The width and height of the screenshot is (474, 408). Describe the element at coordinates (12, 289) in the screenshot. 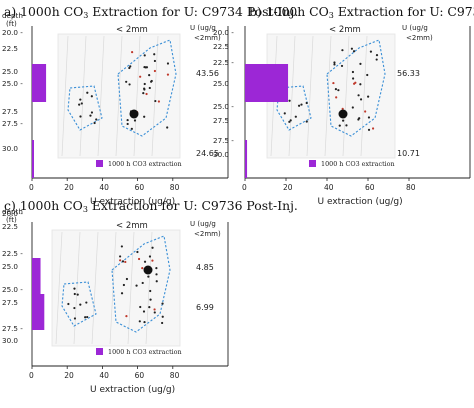

I see `depth-tick-label: 25.0 -` at that location.